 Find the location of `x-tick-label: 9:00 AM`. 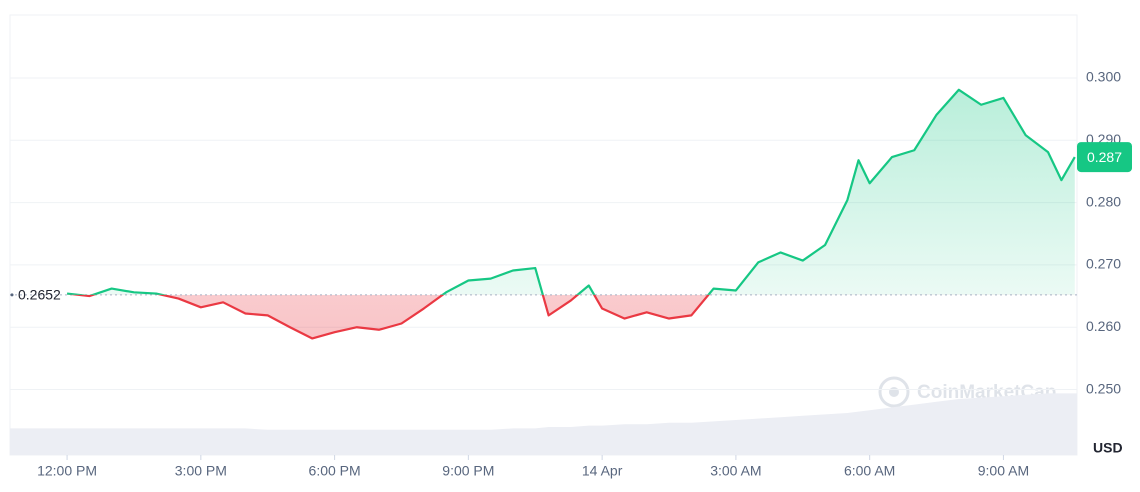

x-tick-label: 9:00 AM is located at coordinates (1003, 471).